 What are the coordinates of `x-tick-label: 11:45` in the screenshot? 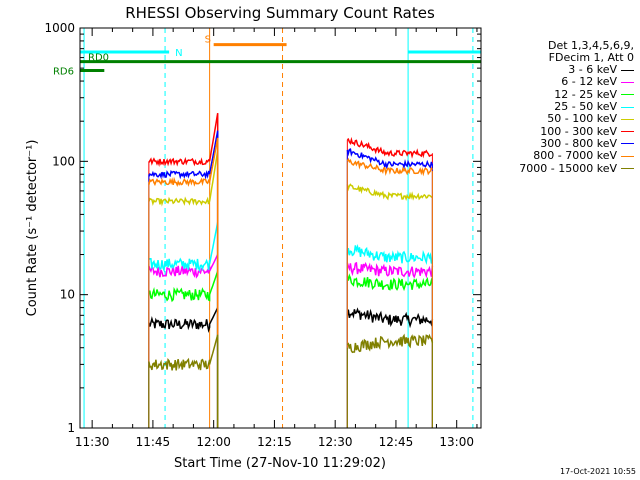 It's located at (153, 442).